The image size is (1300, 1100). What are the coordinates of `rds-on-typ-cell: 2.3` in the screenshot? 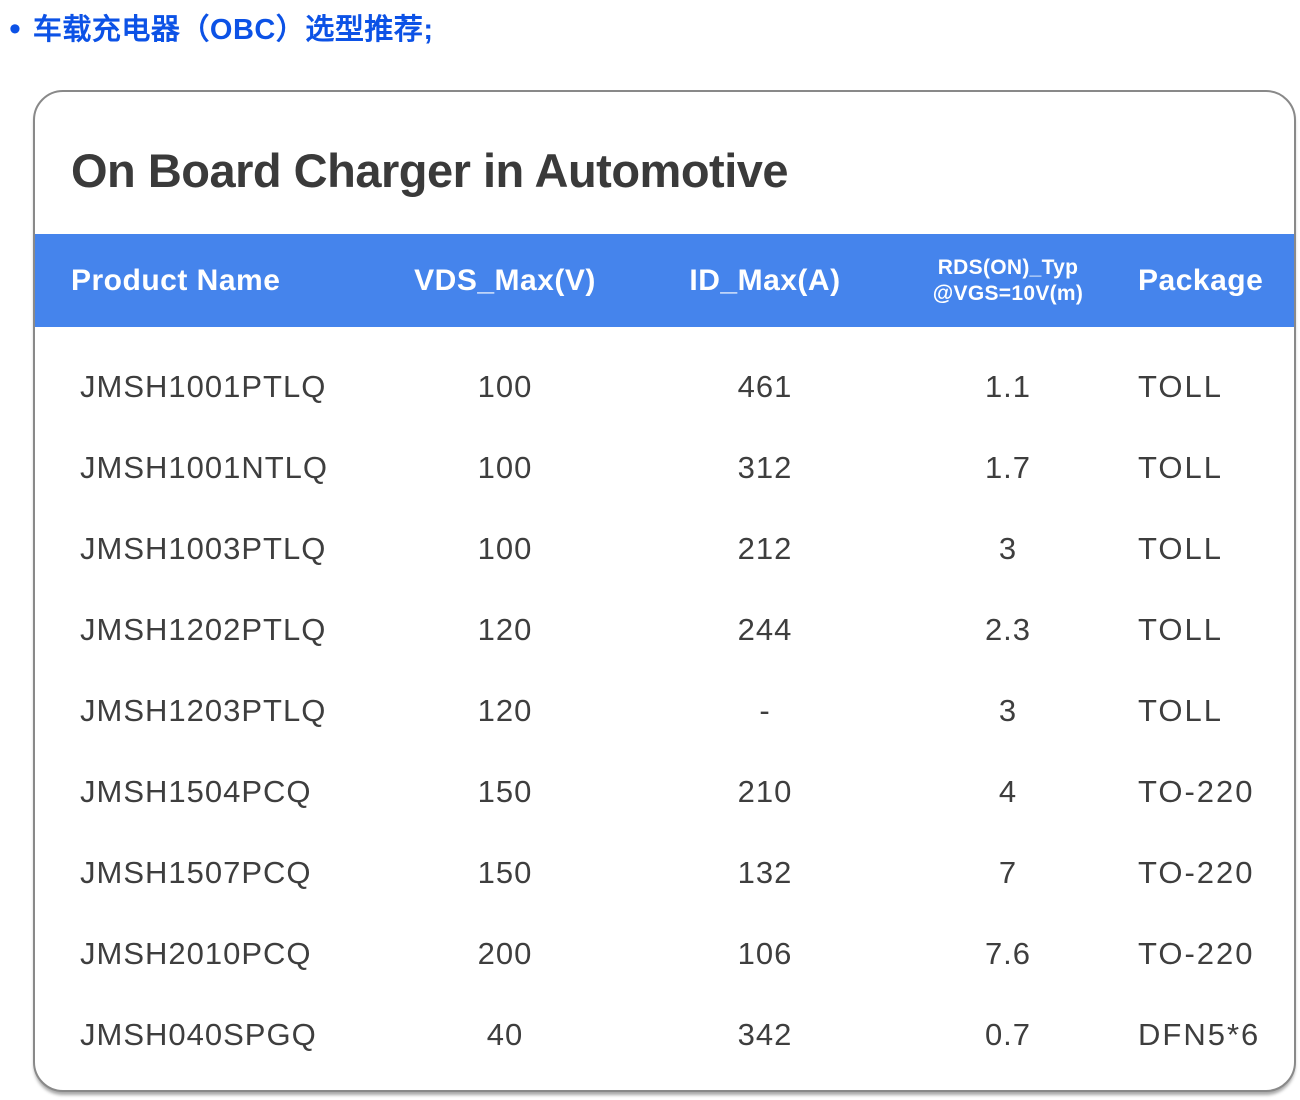 It's located at (1008, 629).